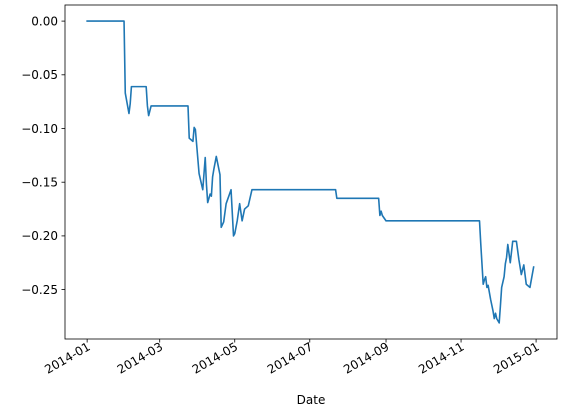 This screenshot has width=568, height=416. I want to click on y-tick-label: −0.25, so click(39, 290).